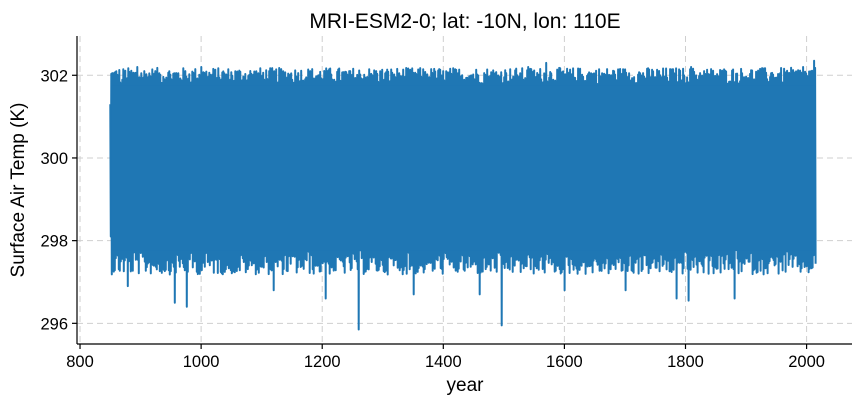 Image resolution: width=861 pixels, height=406 pixels. I want to click on x-tick-label: 1800, so click(685, 362).